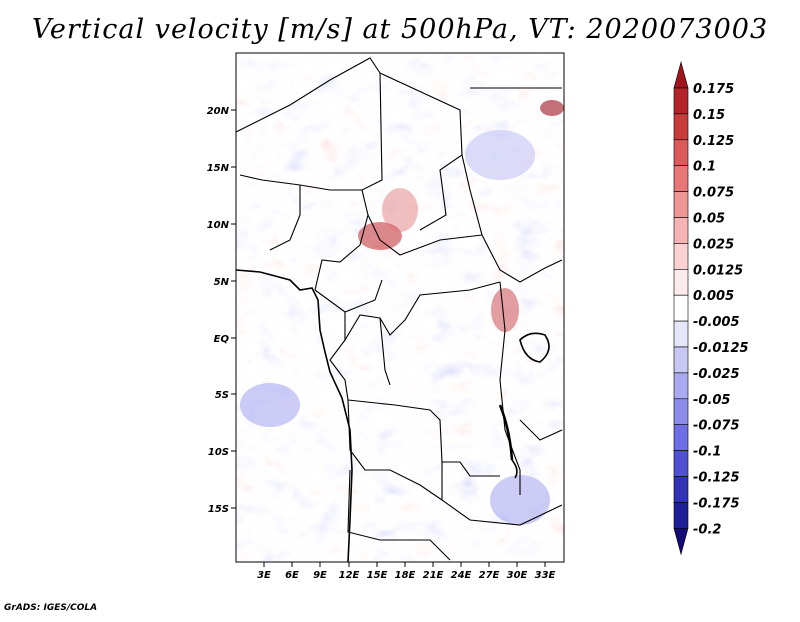  What do you see at coordinates (433, 575) in the screenshot?
I see `lon-label: 21E` at bounding box center [433, 575].